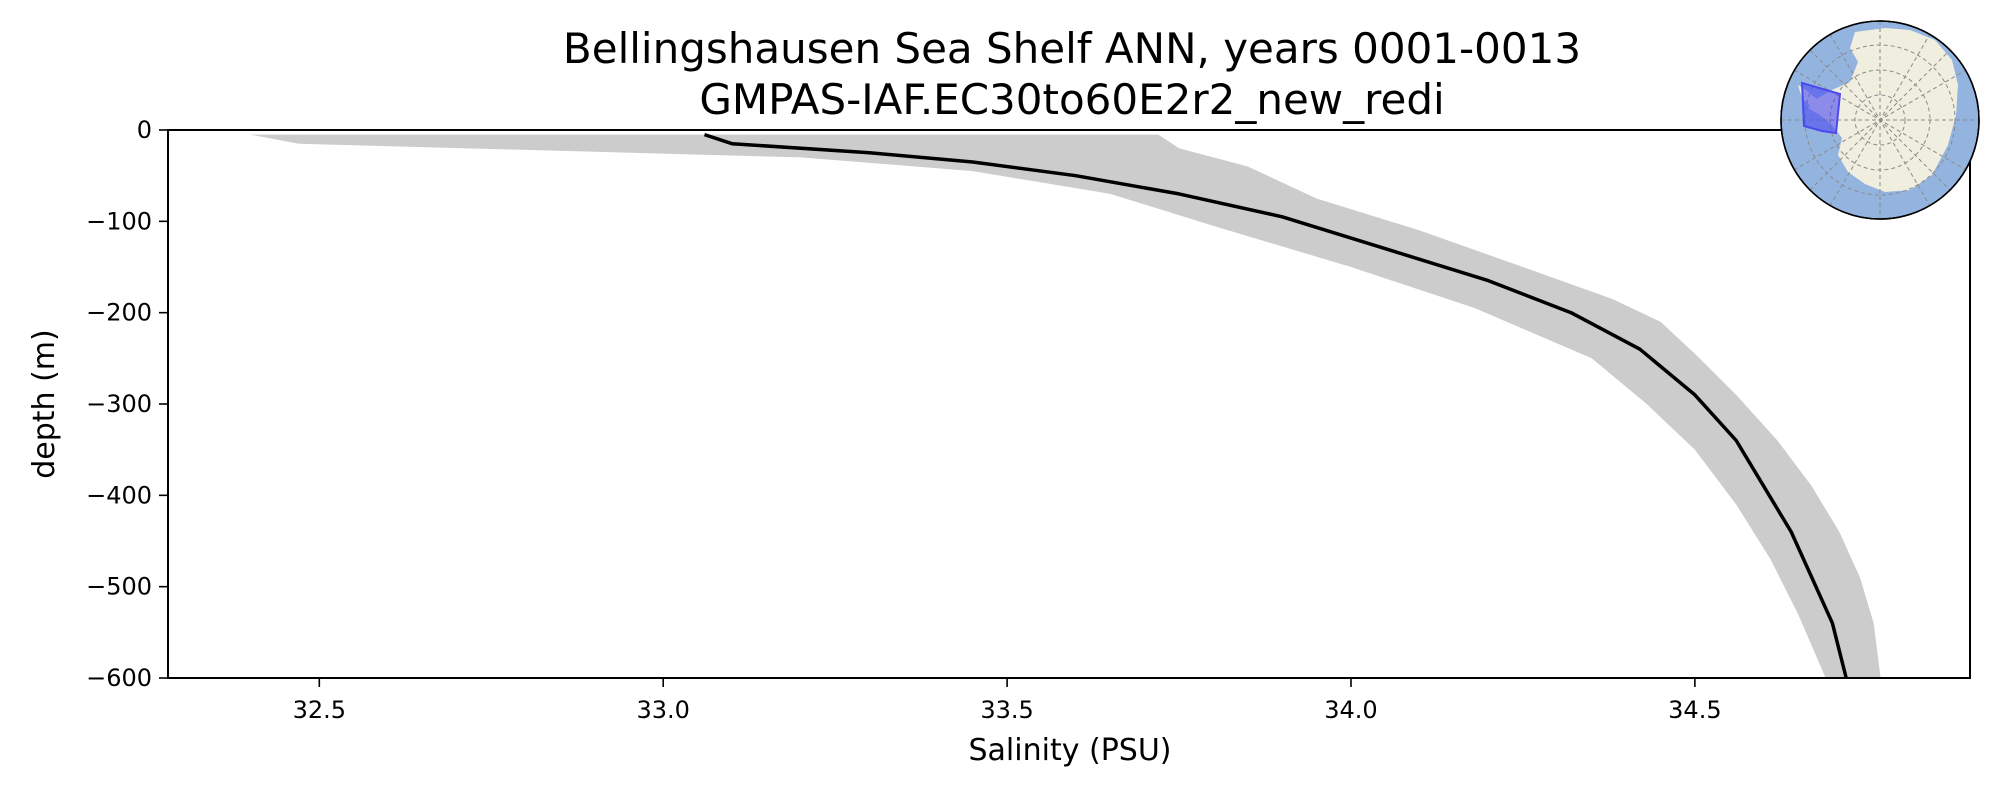 The image size is (2000, 800). I want to click on y-tick-label: −200, so click(119, 313).